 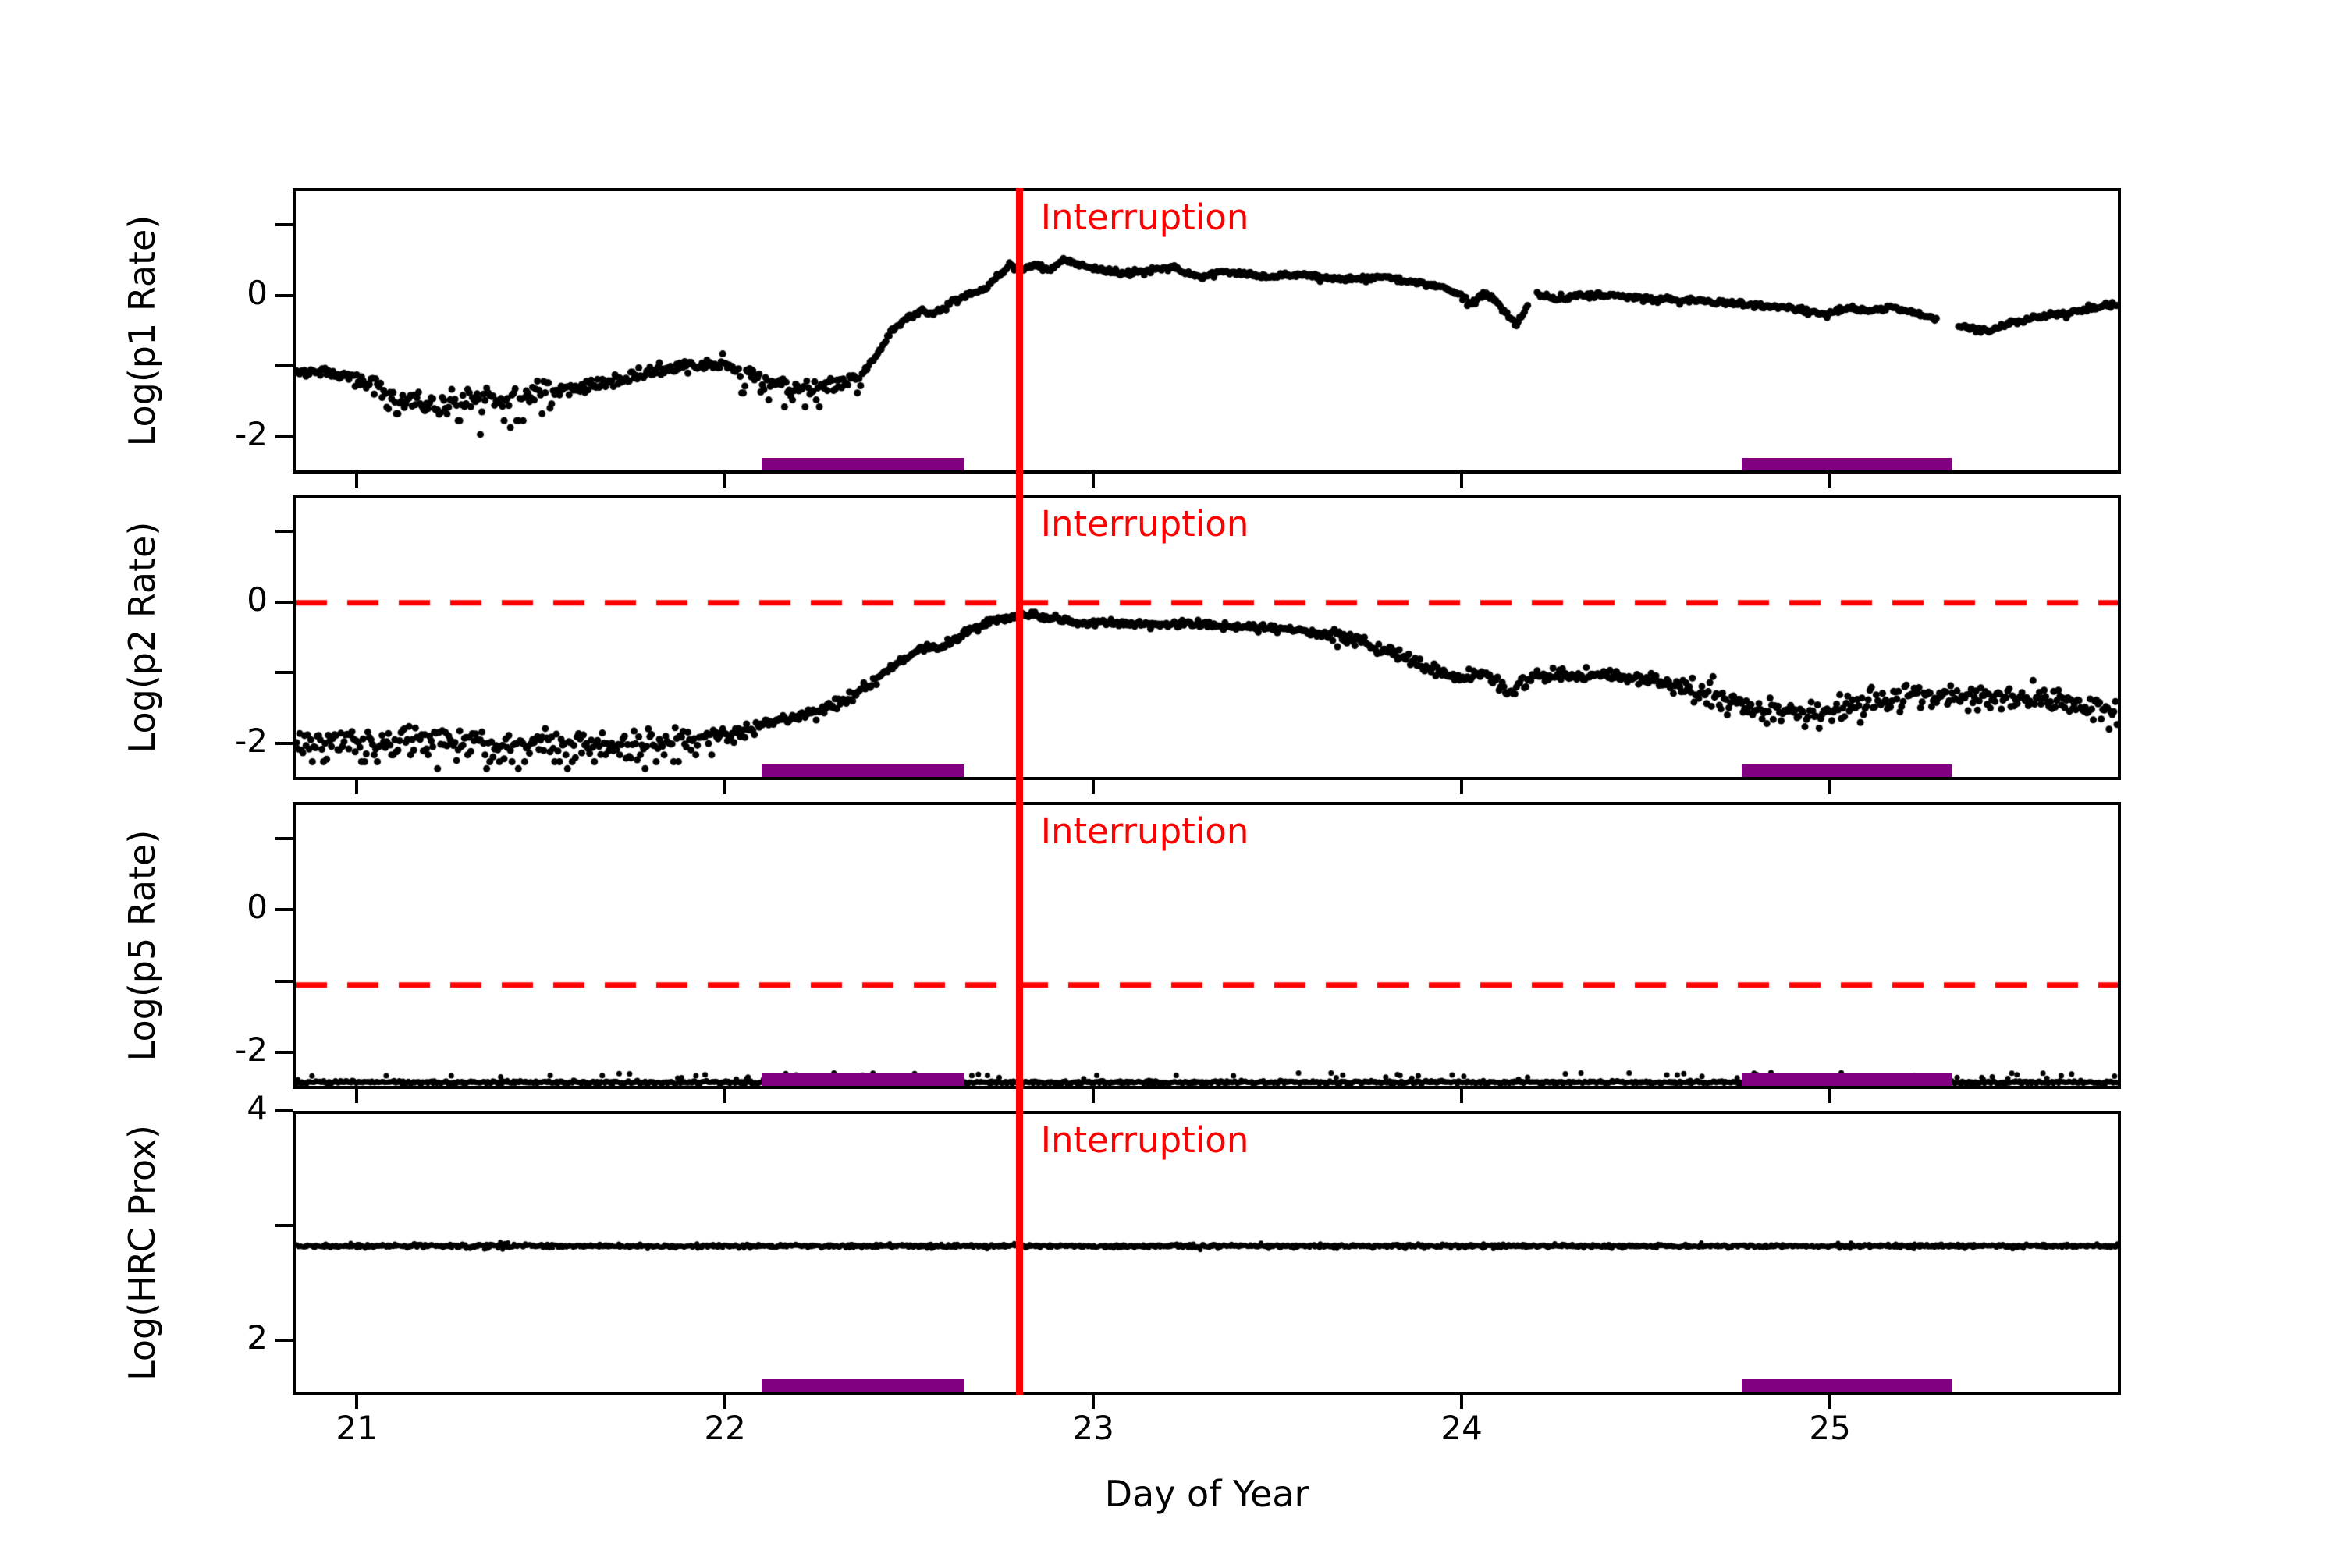 I want to click on p1-rate-scatter-canvas, so click(x=1207, y=331).